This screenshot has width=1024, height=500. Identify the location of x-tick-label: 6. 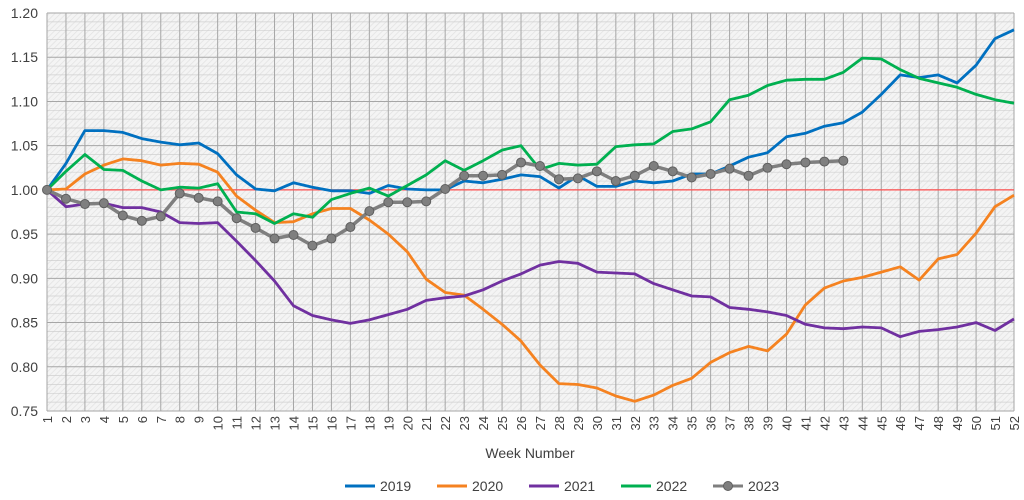
(142, 419).